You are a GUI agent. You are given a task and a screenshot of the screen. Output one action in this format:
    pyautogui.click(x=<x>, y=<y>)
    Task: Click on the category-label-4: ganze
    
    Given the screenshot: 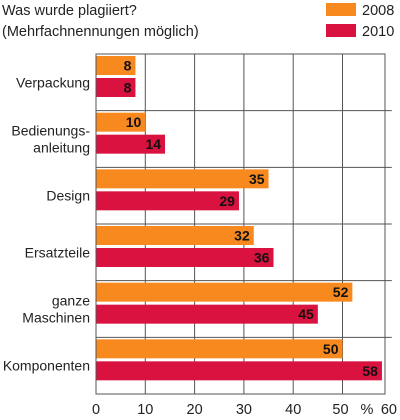 What is the action you would take?
    pyautogui.click(x=71, y=301)
    